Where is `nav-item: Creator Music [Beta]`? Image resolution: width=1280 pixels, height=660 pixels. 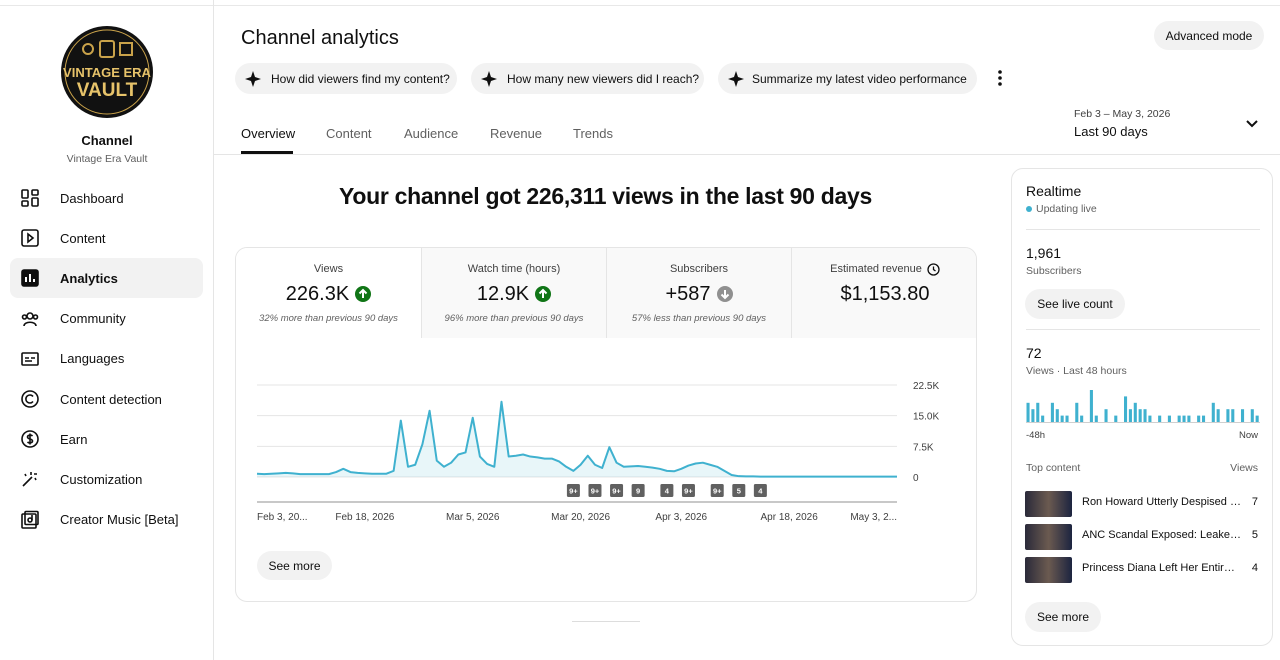 nav-item: Creator Music [Beta] is located at coordinates (106, 520).